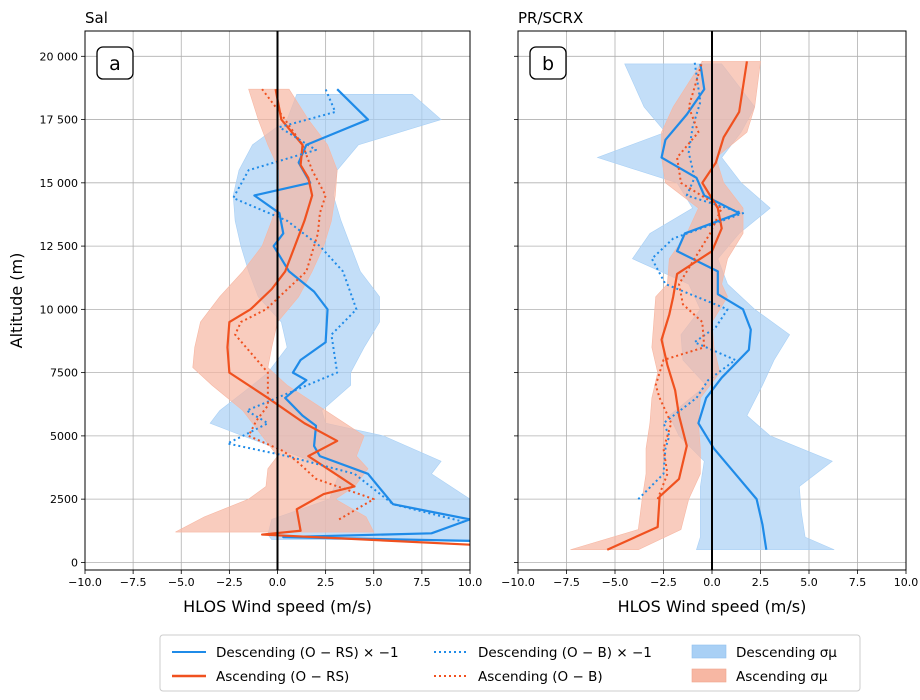 This screenshot has height=700, width=920. I want to click on y-tick-label: 0, so click(74, 562).